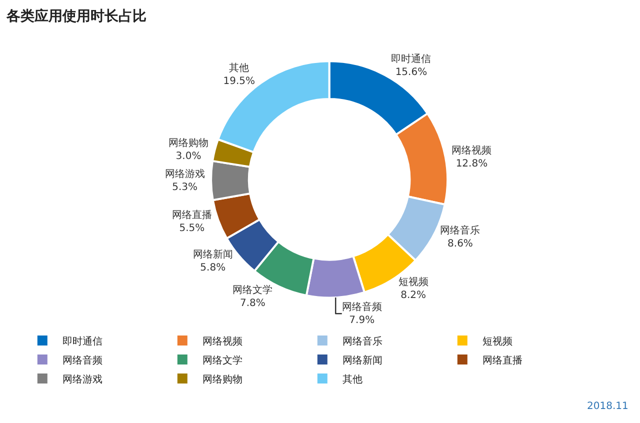 This screenshot has height=423, width=640. Describe the element at coordinates (188, 142) in the screenshot. I see `slice-label: 网络购物` at that location.